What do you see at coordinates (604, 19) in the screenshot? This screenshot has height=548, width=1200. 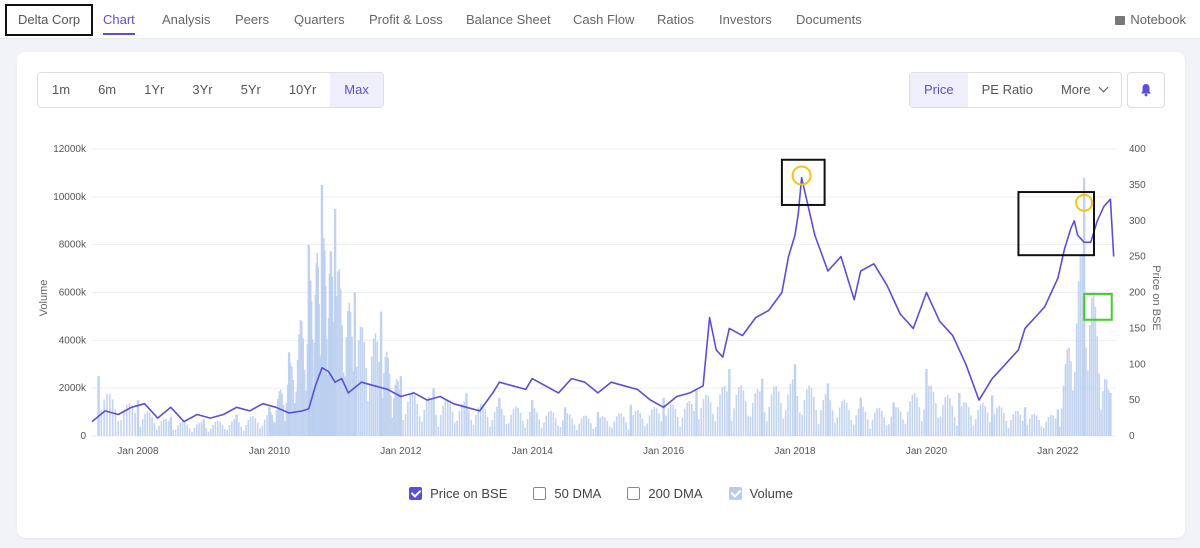 I see `tab-cash-flow: Cash Flow` at bounding box center [604, 19].